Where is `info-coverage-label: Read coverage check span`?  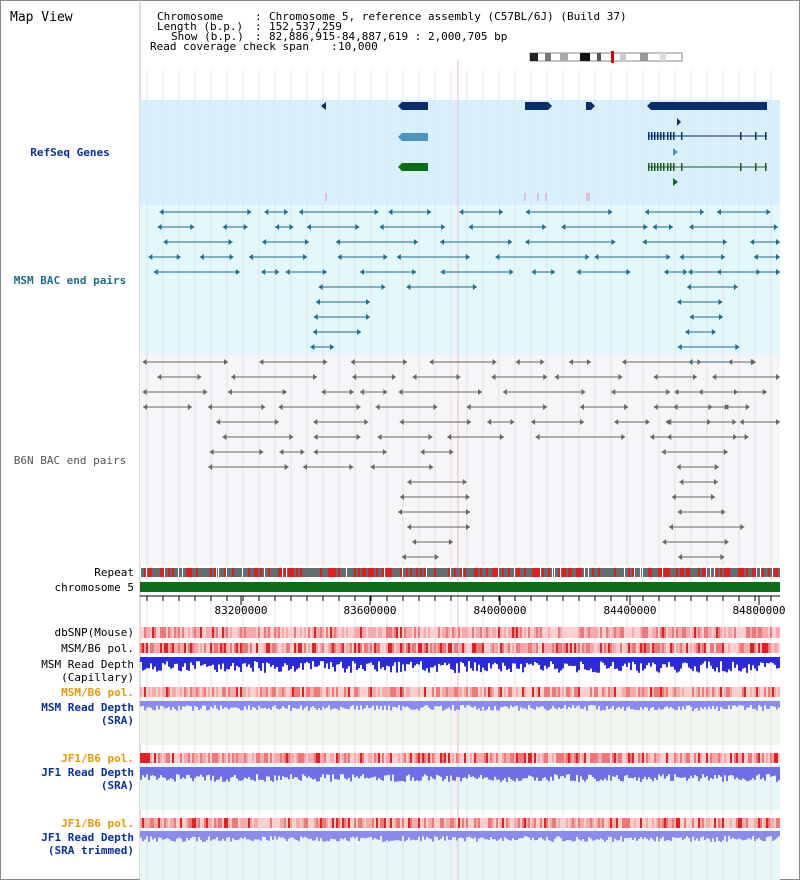
info-coverage-label: Read coverage check span is located at coordinates (229, 46).